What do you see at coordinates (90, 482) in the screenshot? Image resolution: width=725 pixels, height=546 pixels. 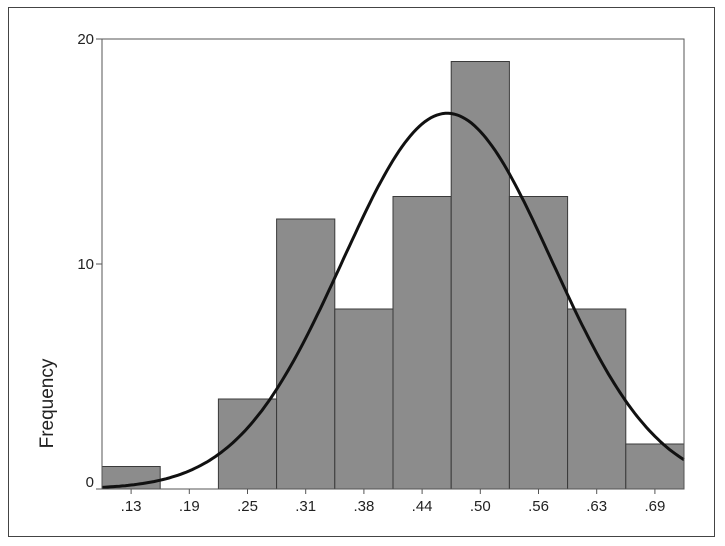 I see `y-tick-label: 0` at bounding box center [90, 482].